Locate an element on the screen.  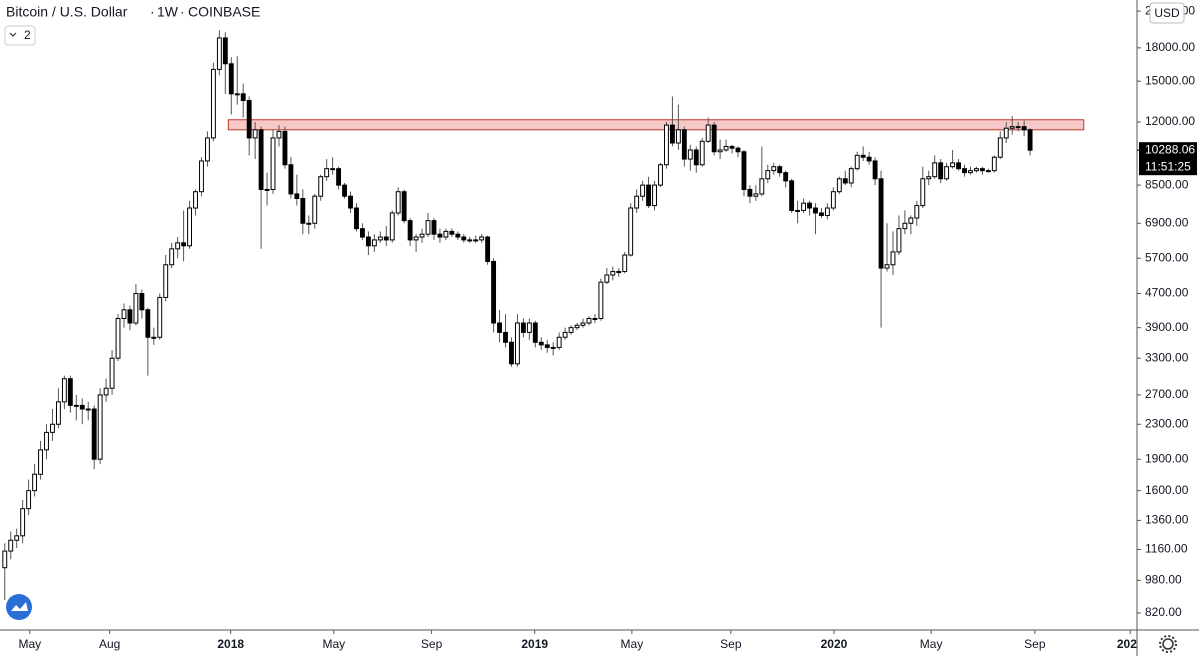
indicators-toggle: 2 is located at coordinates (20, 35).